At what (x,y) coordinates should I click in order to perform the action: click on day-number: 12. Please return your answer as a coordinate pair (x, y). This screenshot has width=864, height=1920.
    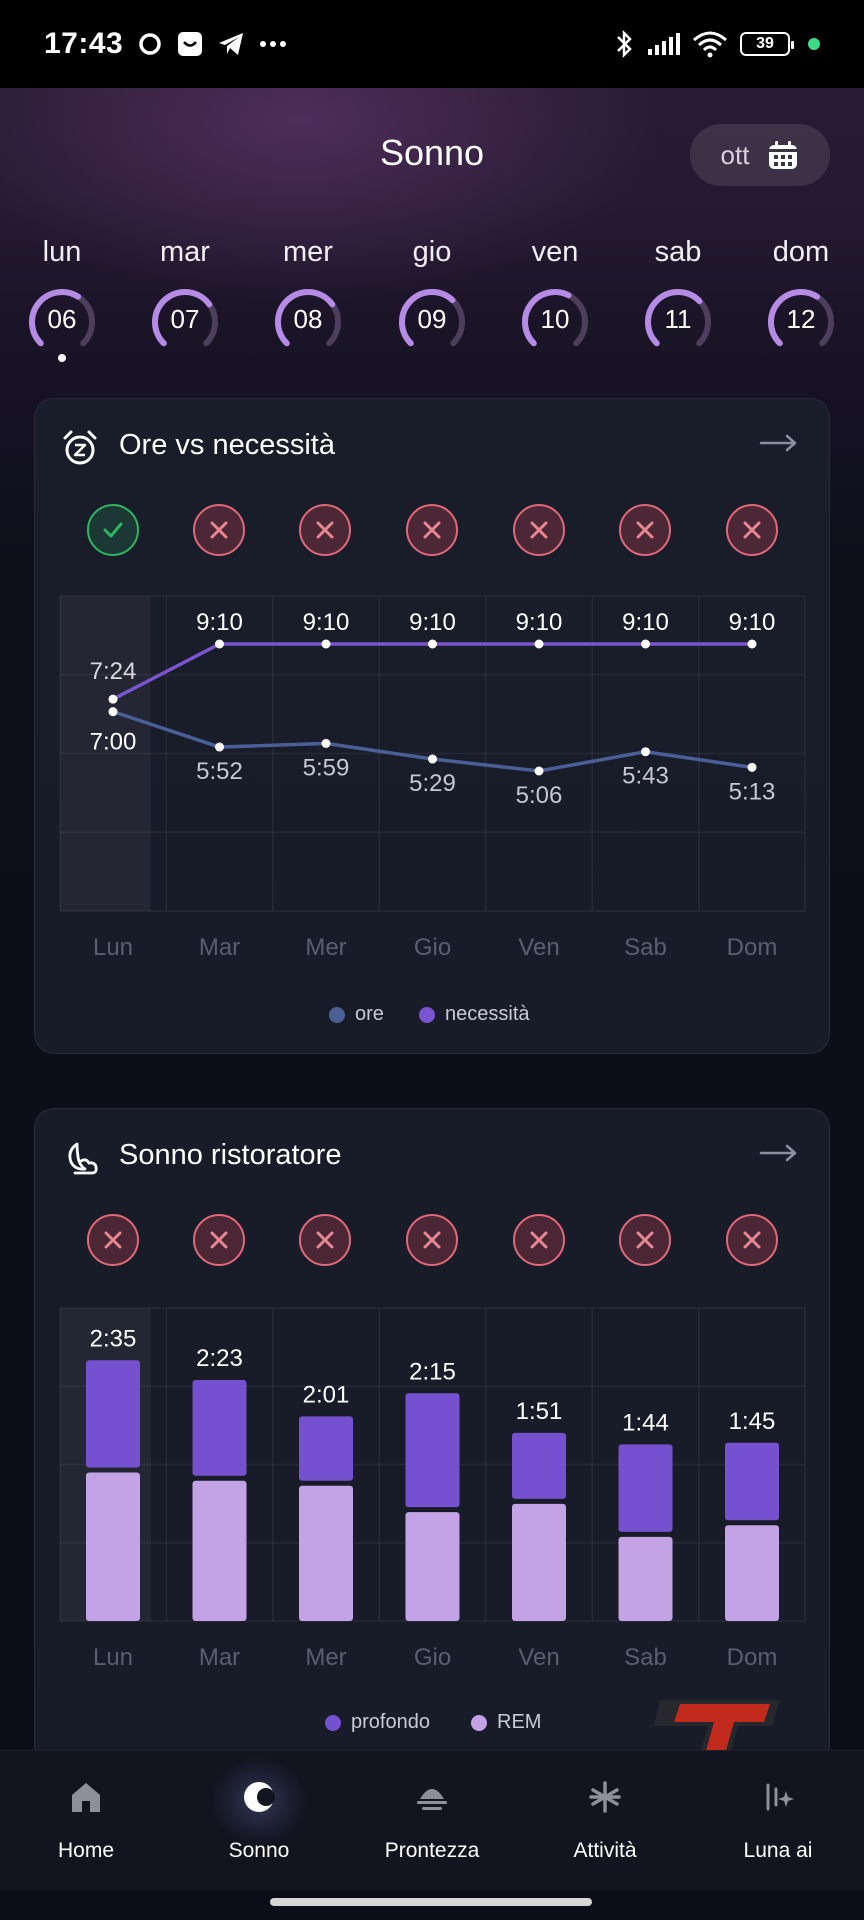
    Looking at the image, I should click on (801, 319).